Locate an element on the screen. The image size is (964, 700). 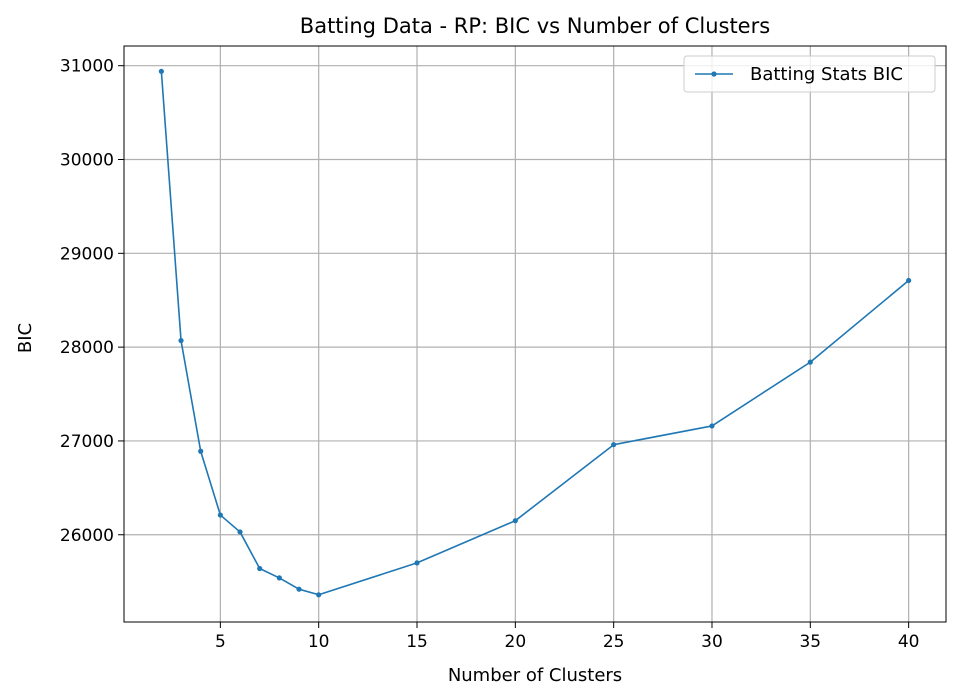
x-tick-label: 30 is located at coordinates (712, 642).